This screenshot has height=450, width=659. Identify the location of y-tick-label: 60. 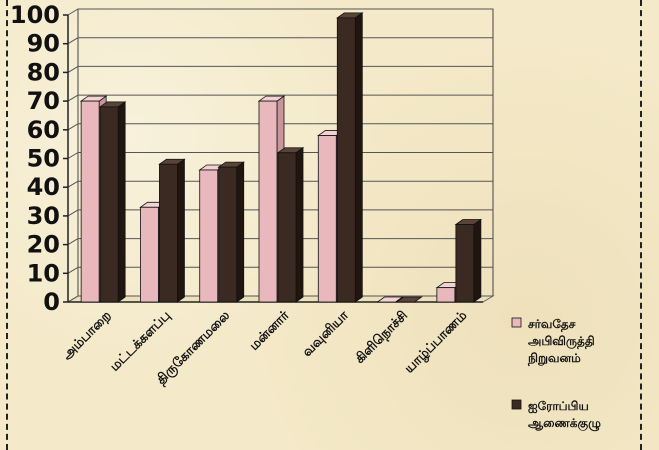
(43, 130).